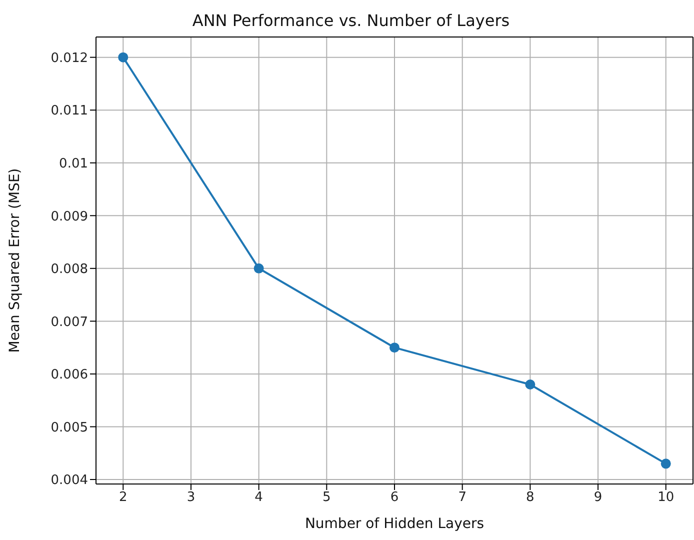 This screenshot has width=694, height=540. Describe the element at coordinates (462, 498) in the screenshot. I see `x-tick-label: 7` at that location.